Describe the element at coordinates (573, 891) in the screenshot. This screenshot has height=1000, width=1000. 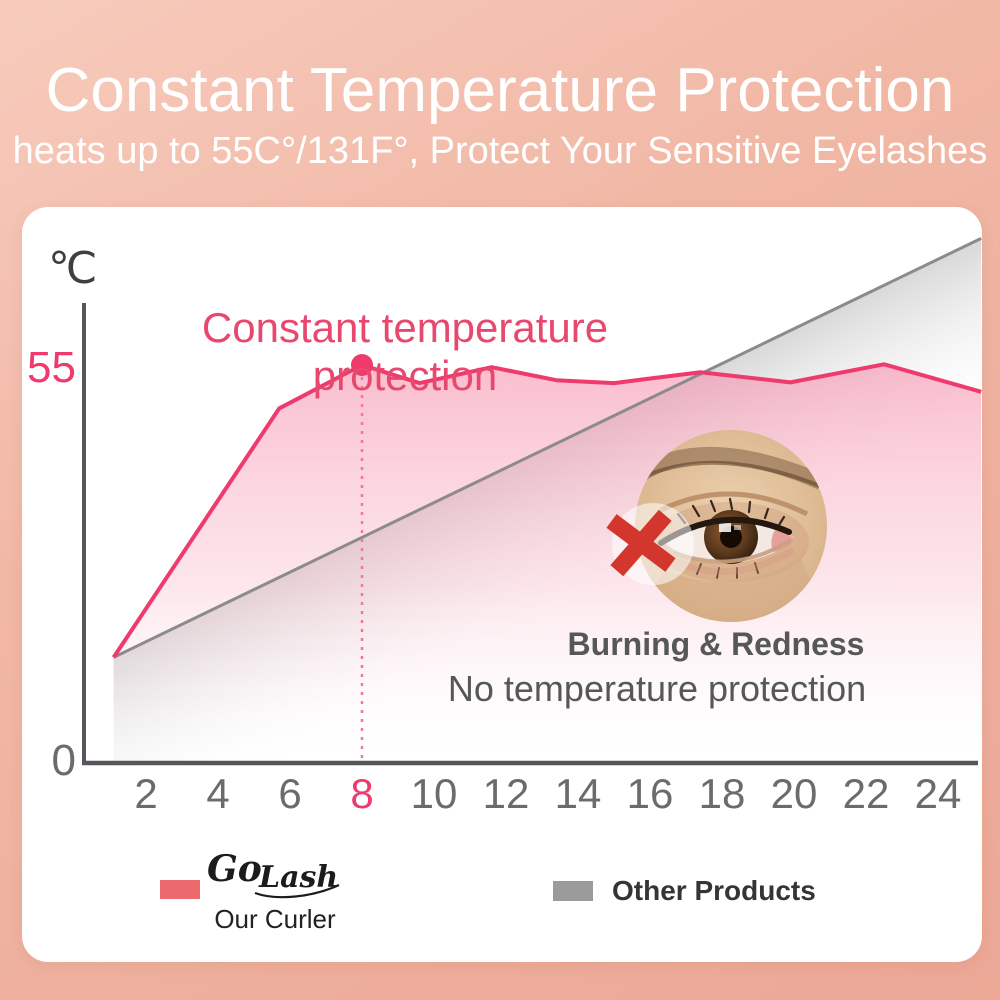
I see `legend-swatch-other-products` at that location.